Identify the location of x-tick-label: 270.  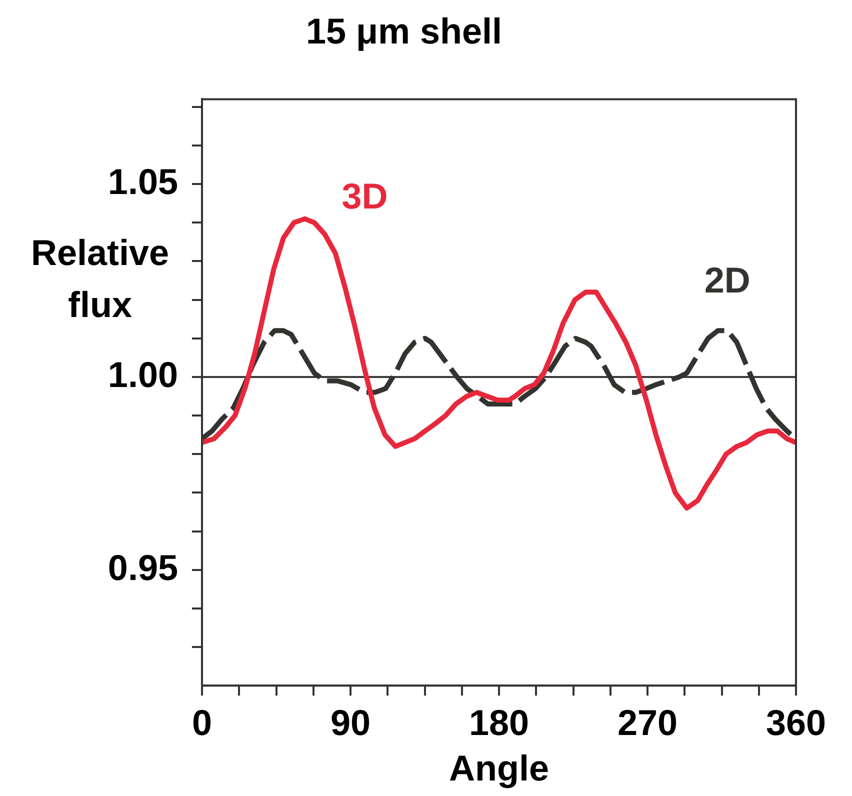
(647, 723).